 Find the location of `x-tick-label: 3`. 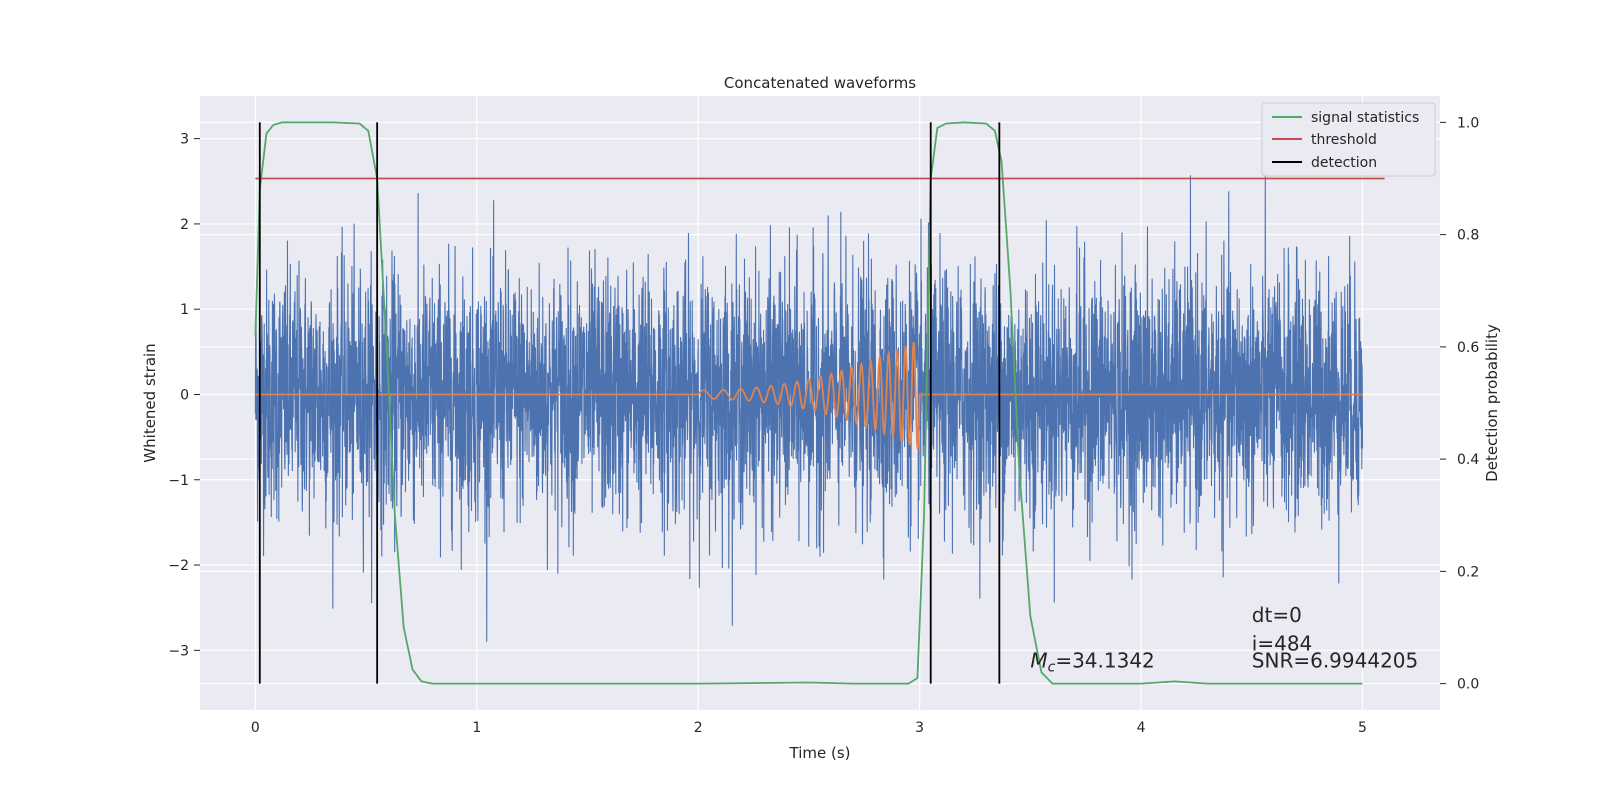

x-tick-label: 3 is located at coordinates (919, 728).